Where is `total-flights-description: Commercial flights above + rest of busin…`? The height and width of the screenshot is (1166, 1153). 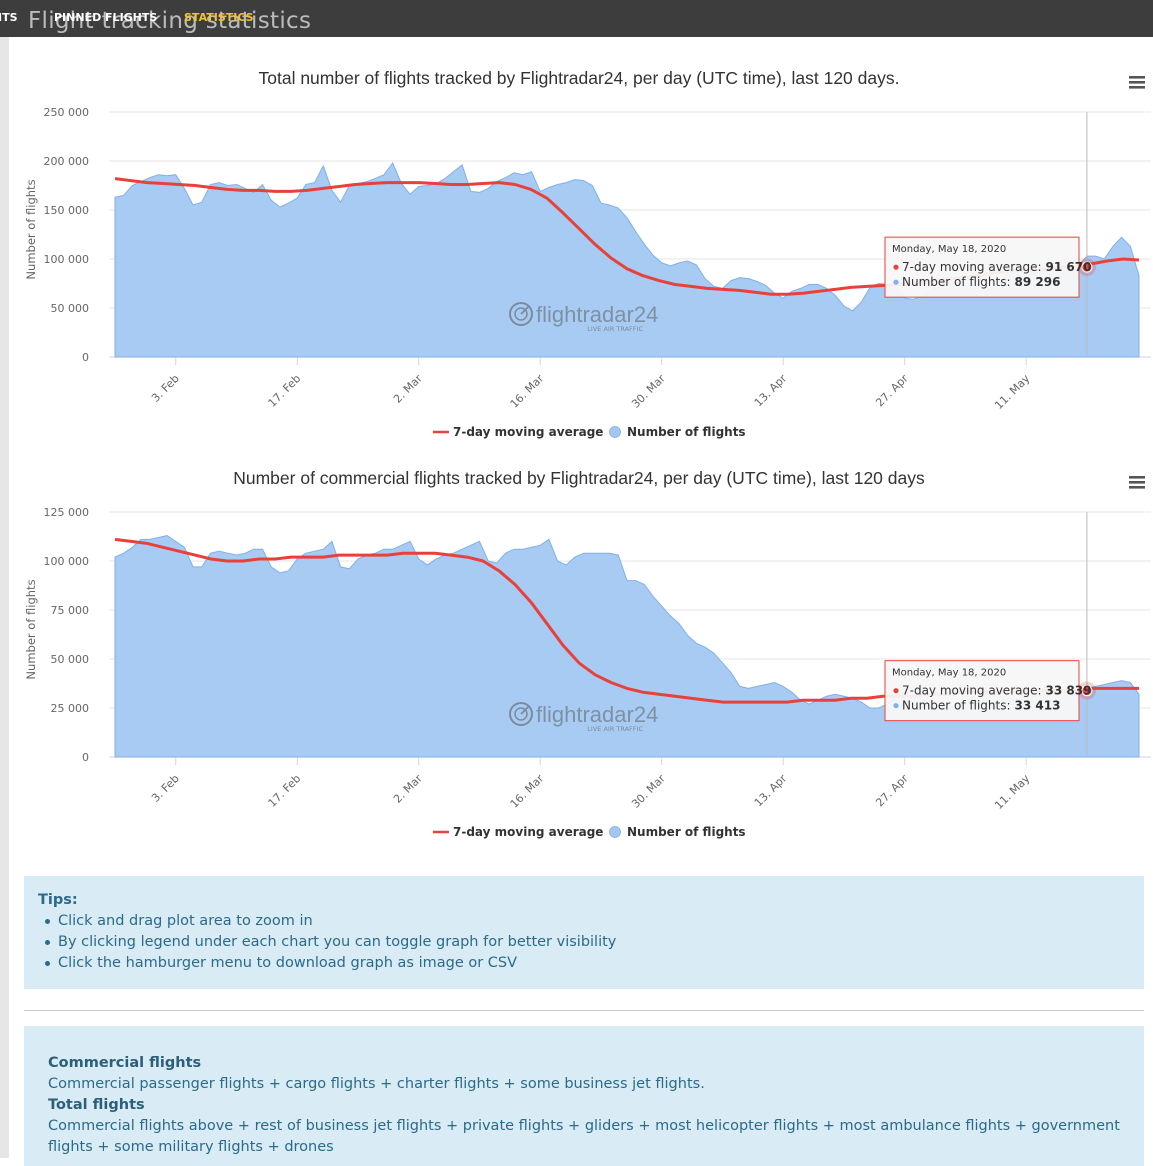 total-flights-description: Commercial flights above + rest of busin… is located at coordinates (584, 1136).